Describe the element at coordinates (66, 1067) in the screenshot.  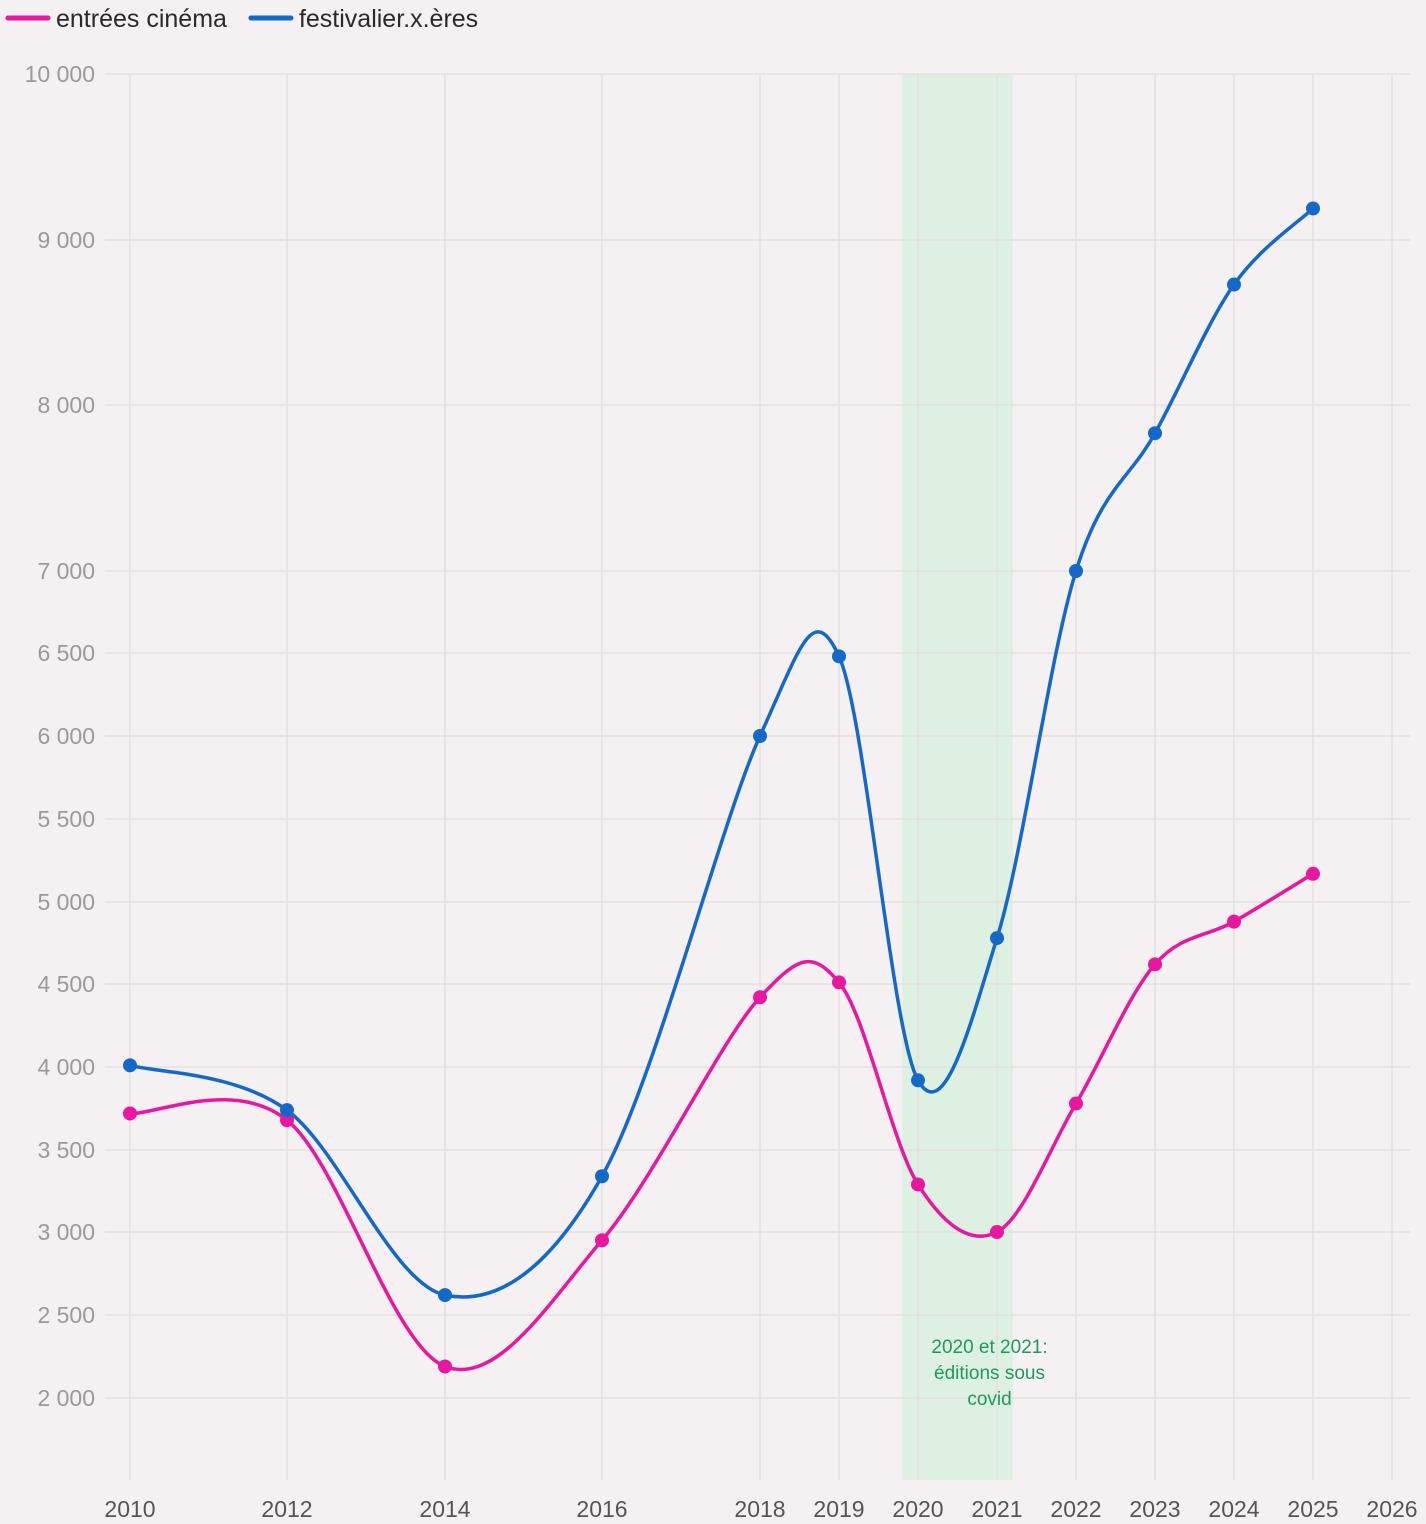
I see `y-tick-label: 4 000` at that location.